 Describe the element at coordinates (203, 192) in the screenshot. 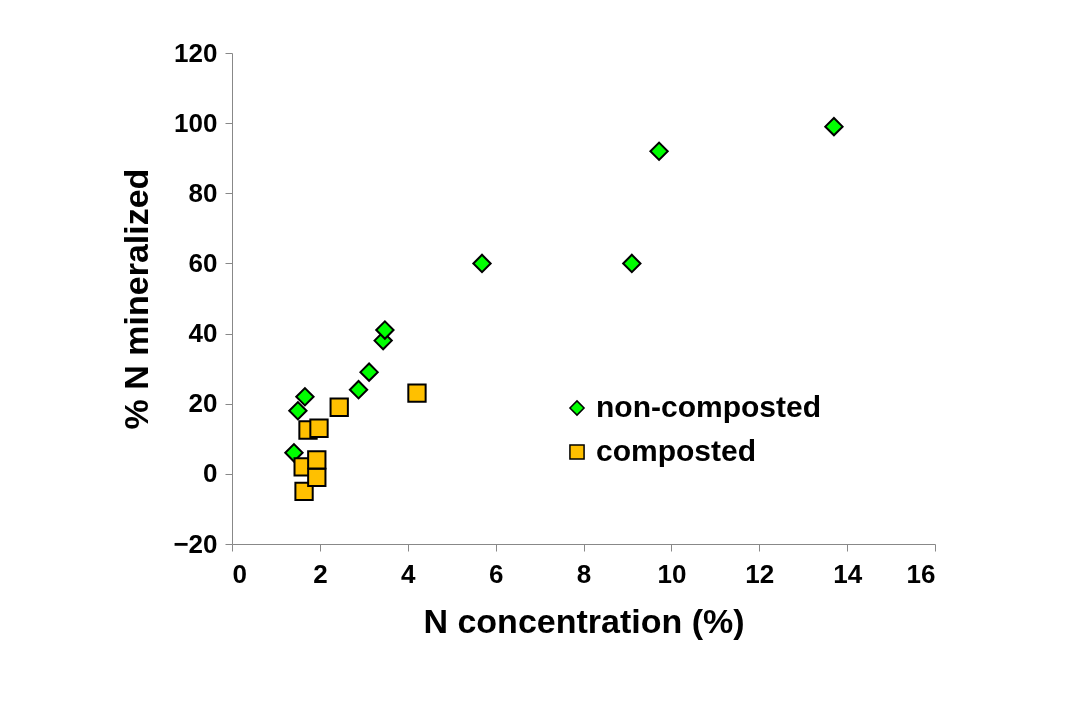

I see `y-tick-label: 80` at that location.